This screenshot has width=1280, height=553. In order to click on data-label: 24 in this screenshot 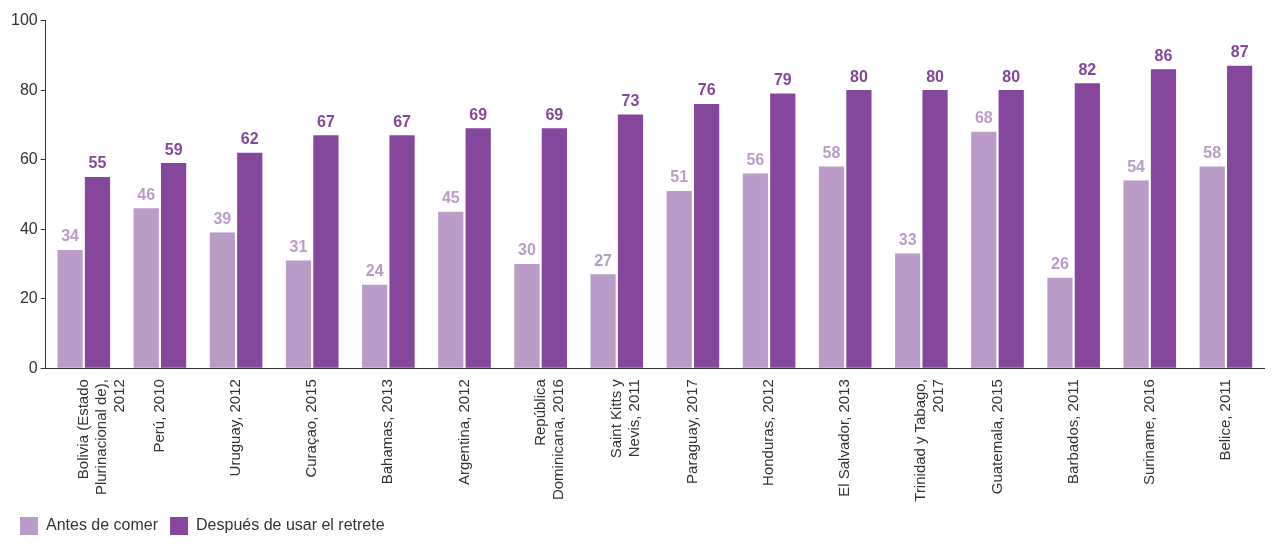, I will do `click(374, 271)`.